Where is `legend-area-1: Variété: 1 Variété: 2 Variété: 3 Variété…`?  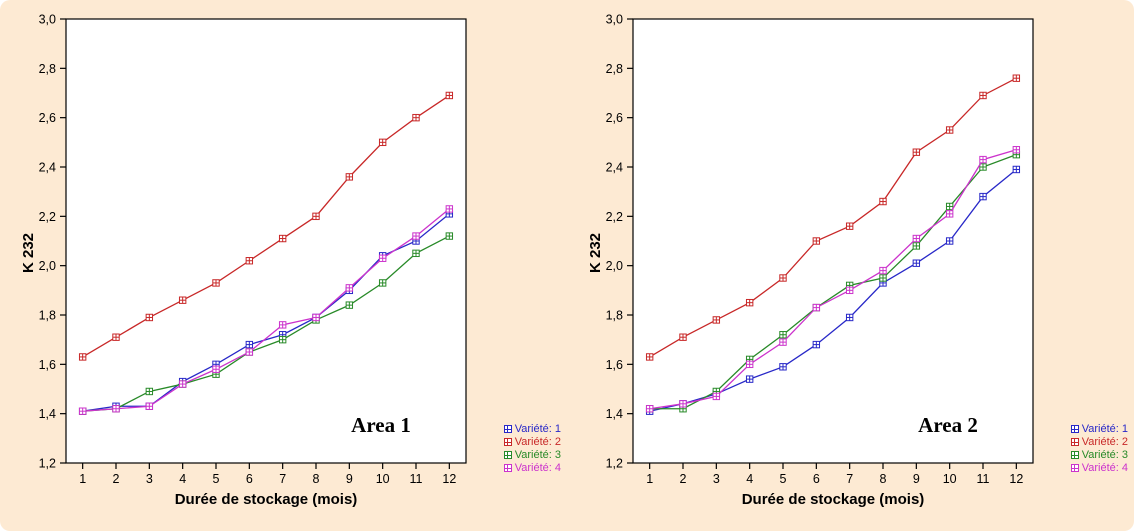 legend-area-1: Variété: 1 Variété: 2 Variété: 3 Variété… is located at coordinates (532, 448).